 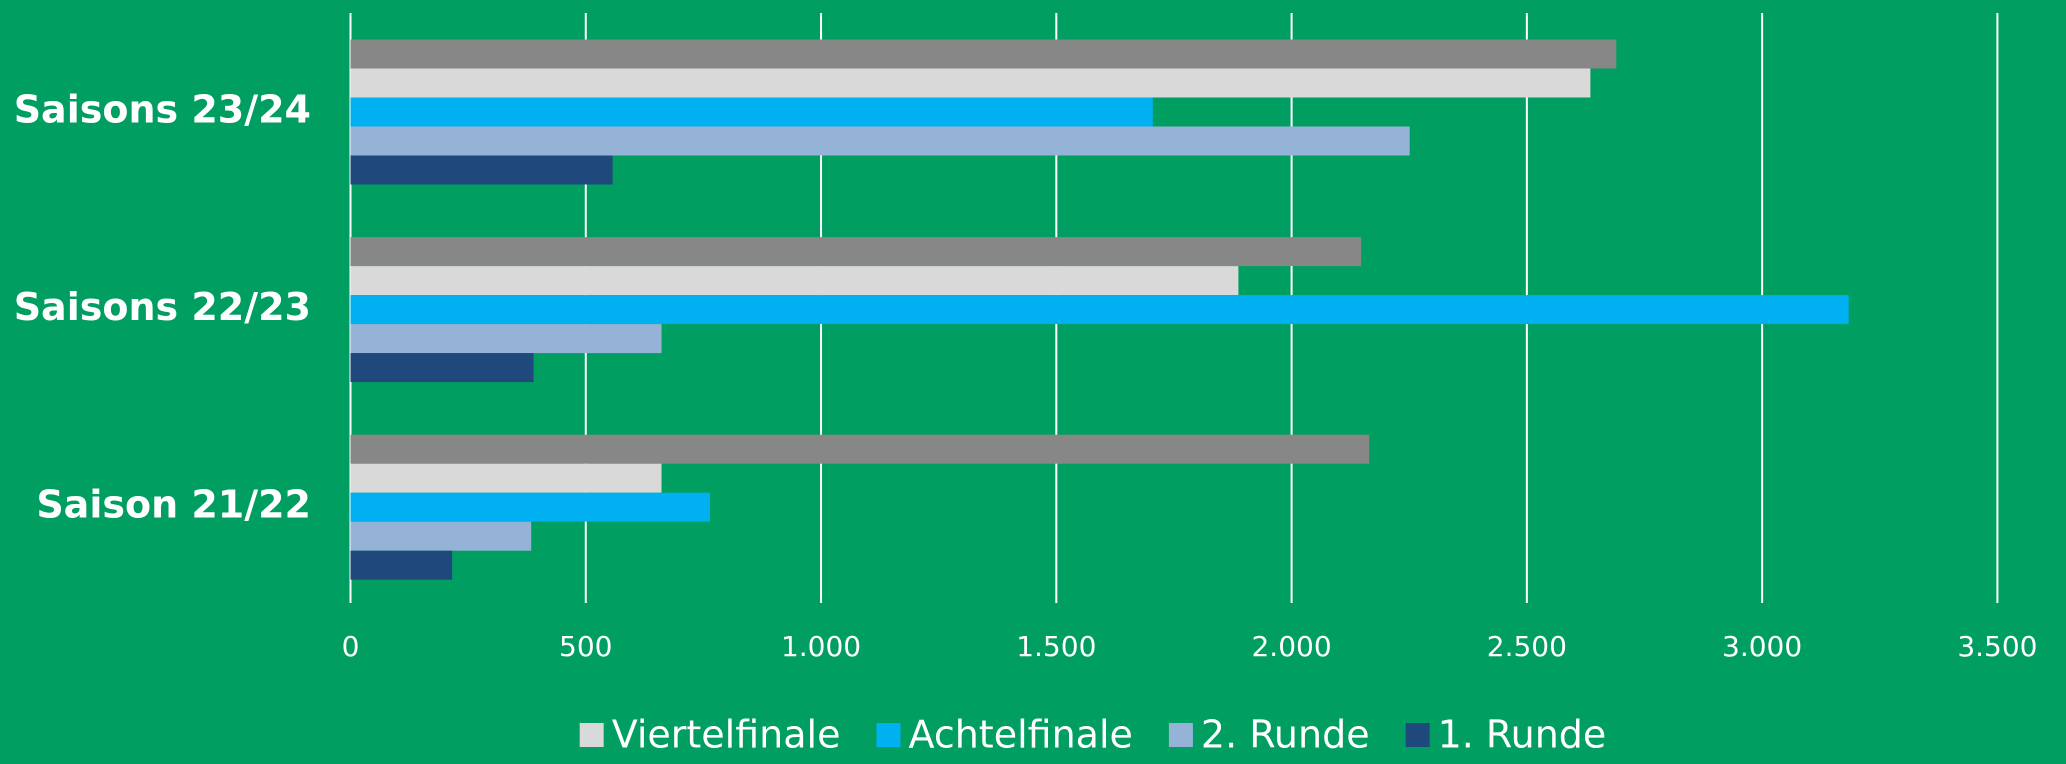 I want to click on category-label: Saison 21/22, so click(x=173, y=505).